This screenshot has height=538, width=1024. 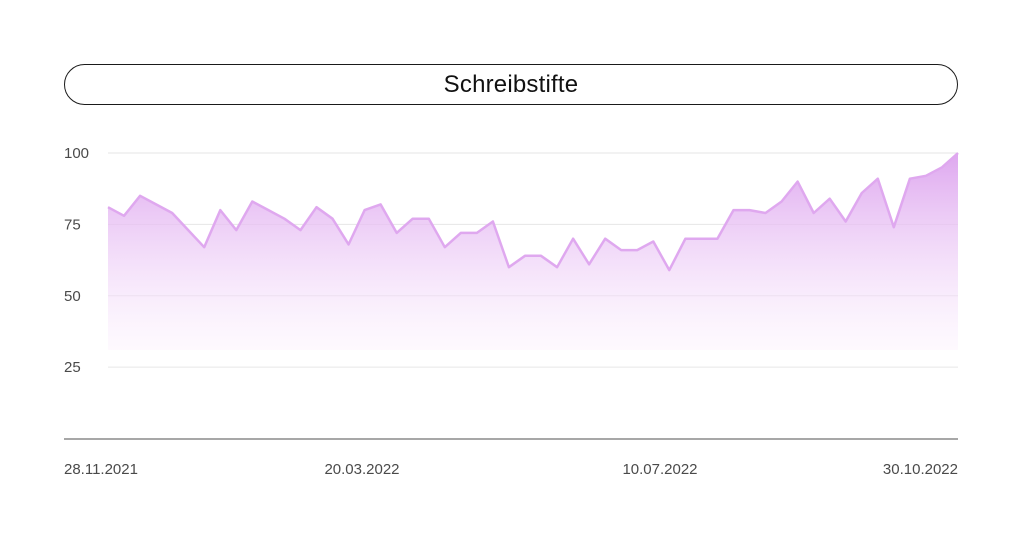 I want to click on y-tick-label-50: 50, so click(x=72, y=296).